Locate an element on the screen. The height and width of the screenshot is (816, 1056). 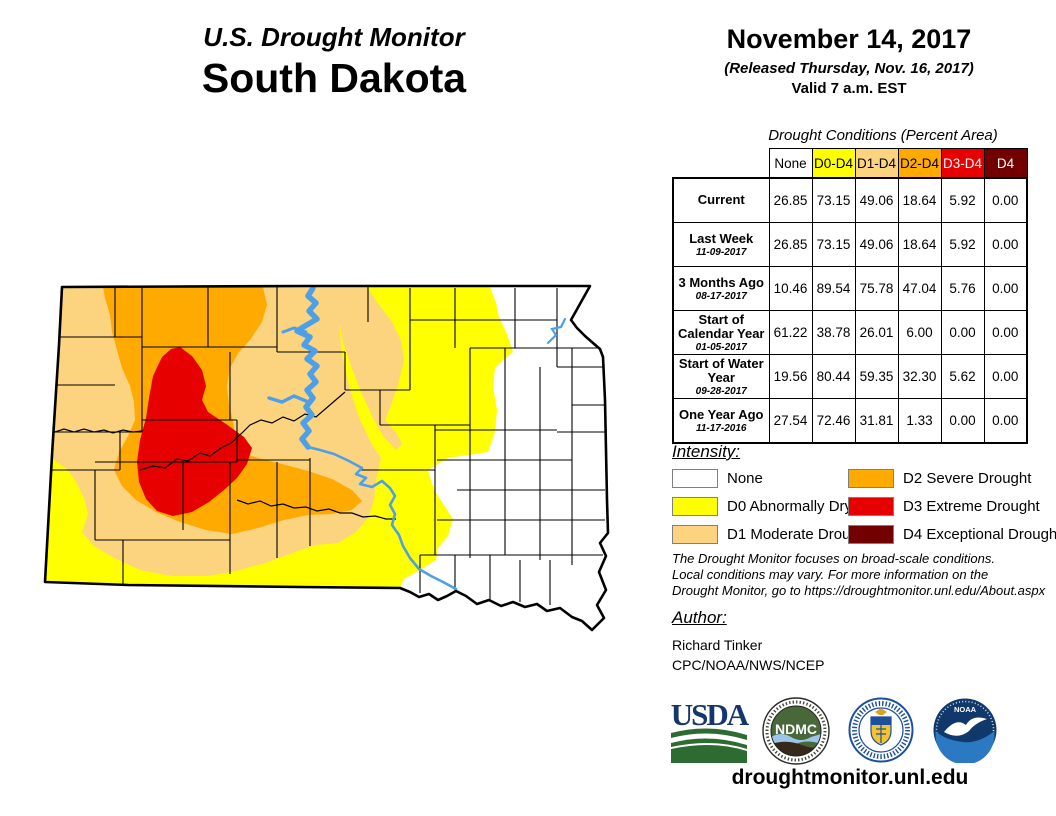
cell-value: 10.46 is located at coordinates (790, 288).